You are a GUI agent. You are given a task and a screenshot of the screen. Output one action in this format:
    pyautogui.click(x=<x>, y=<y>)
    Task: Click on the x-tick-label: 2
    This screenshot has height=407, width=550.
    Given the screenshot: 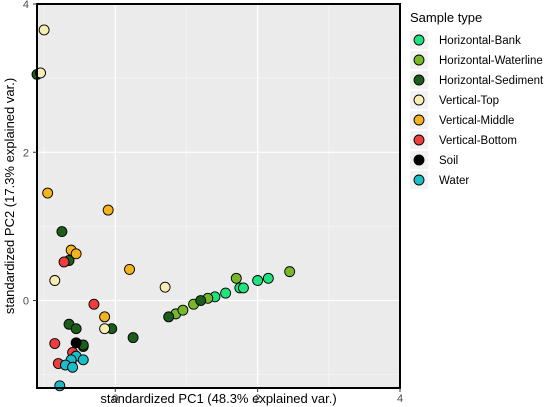 What is the action you would take?
    pyautogui.click(x=258, y=399)
    